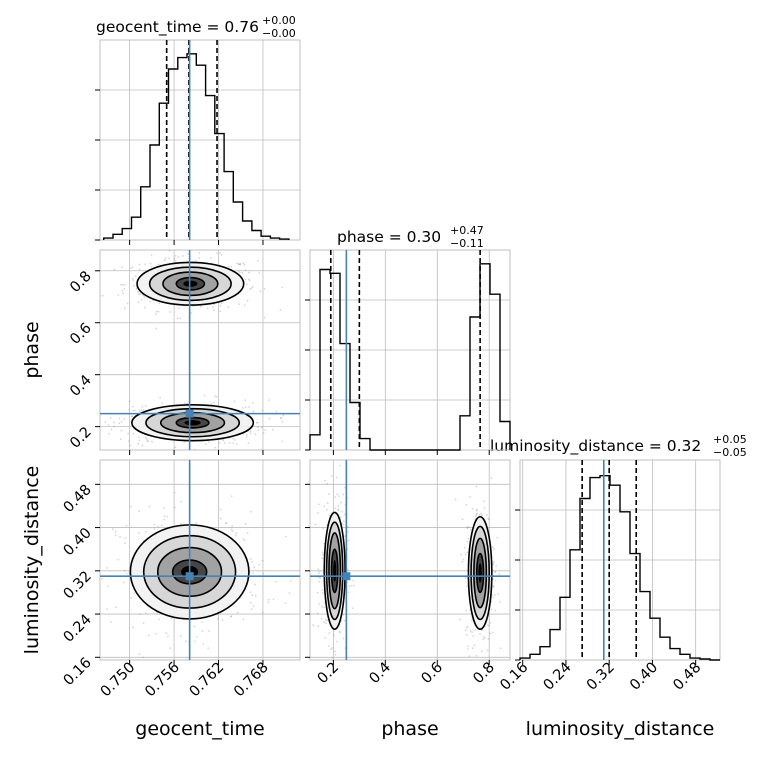 Image resolution: width=760 pixels, height=760 pixels. Describe the element at coordinates (189, 576) in the screenshot. I see `truth-marker` at that location.